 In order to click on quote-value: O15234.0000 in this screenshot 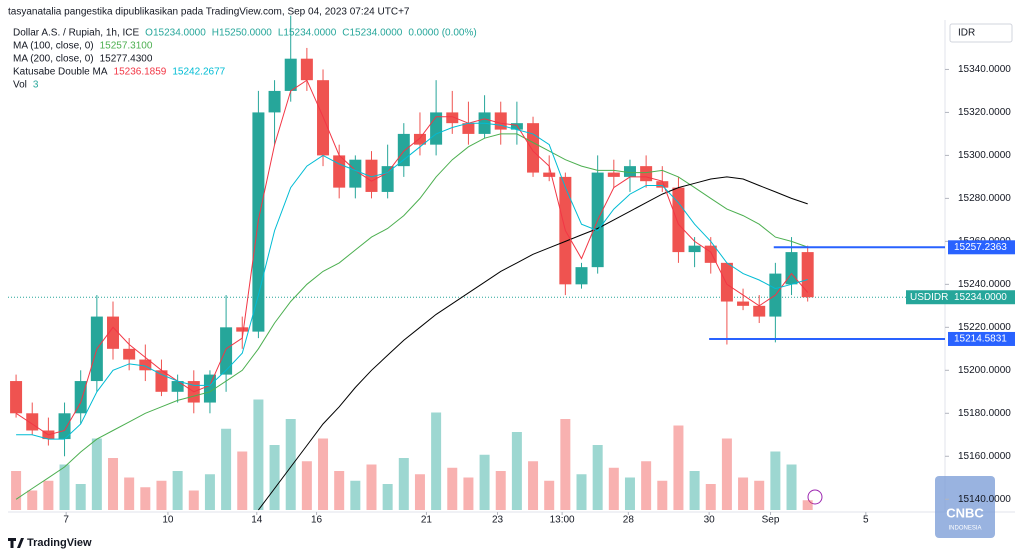, I will do `click(175, 33)`.